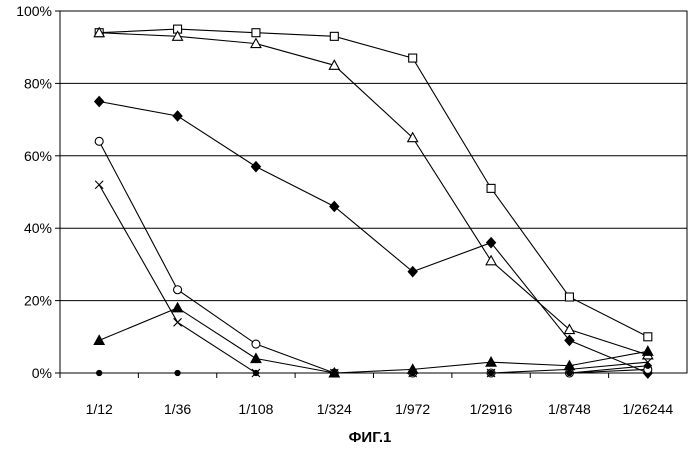  What do you see at coordinates (412, 409) in the screenshot?
I see `x-tick-label: 1/972` at bounding box center [412, 409].